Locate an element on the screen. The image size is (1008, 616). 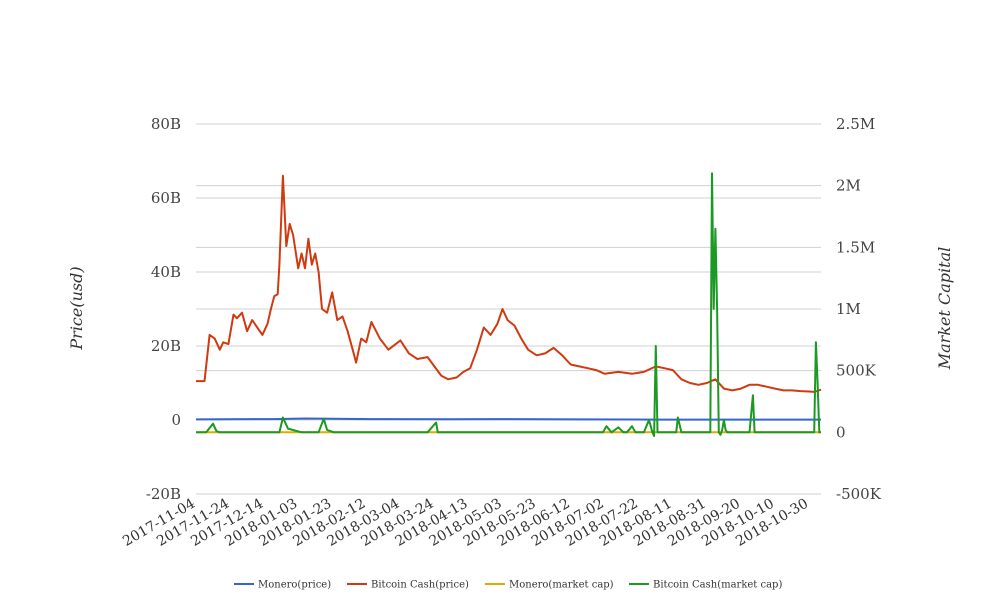
right-tick-label: 2M is located at coordinates (848, 186).